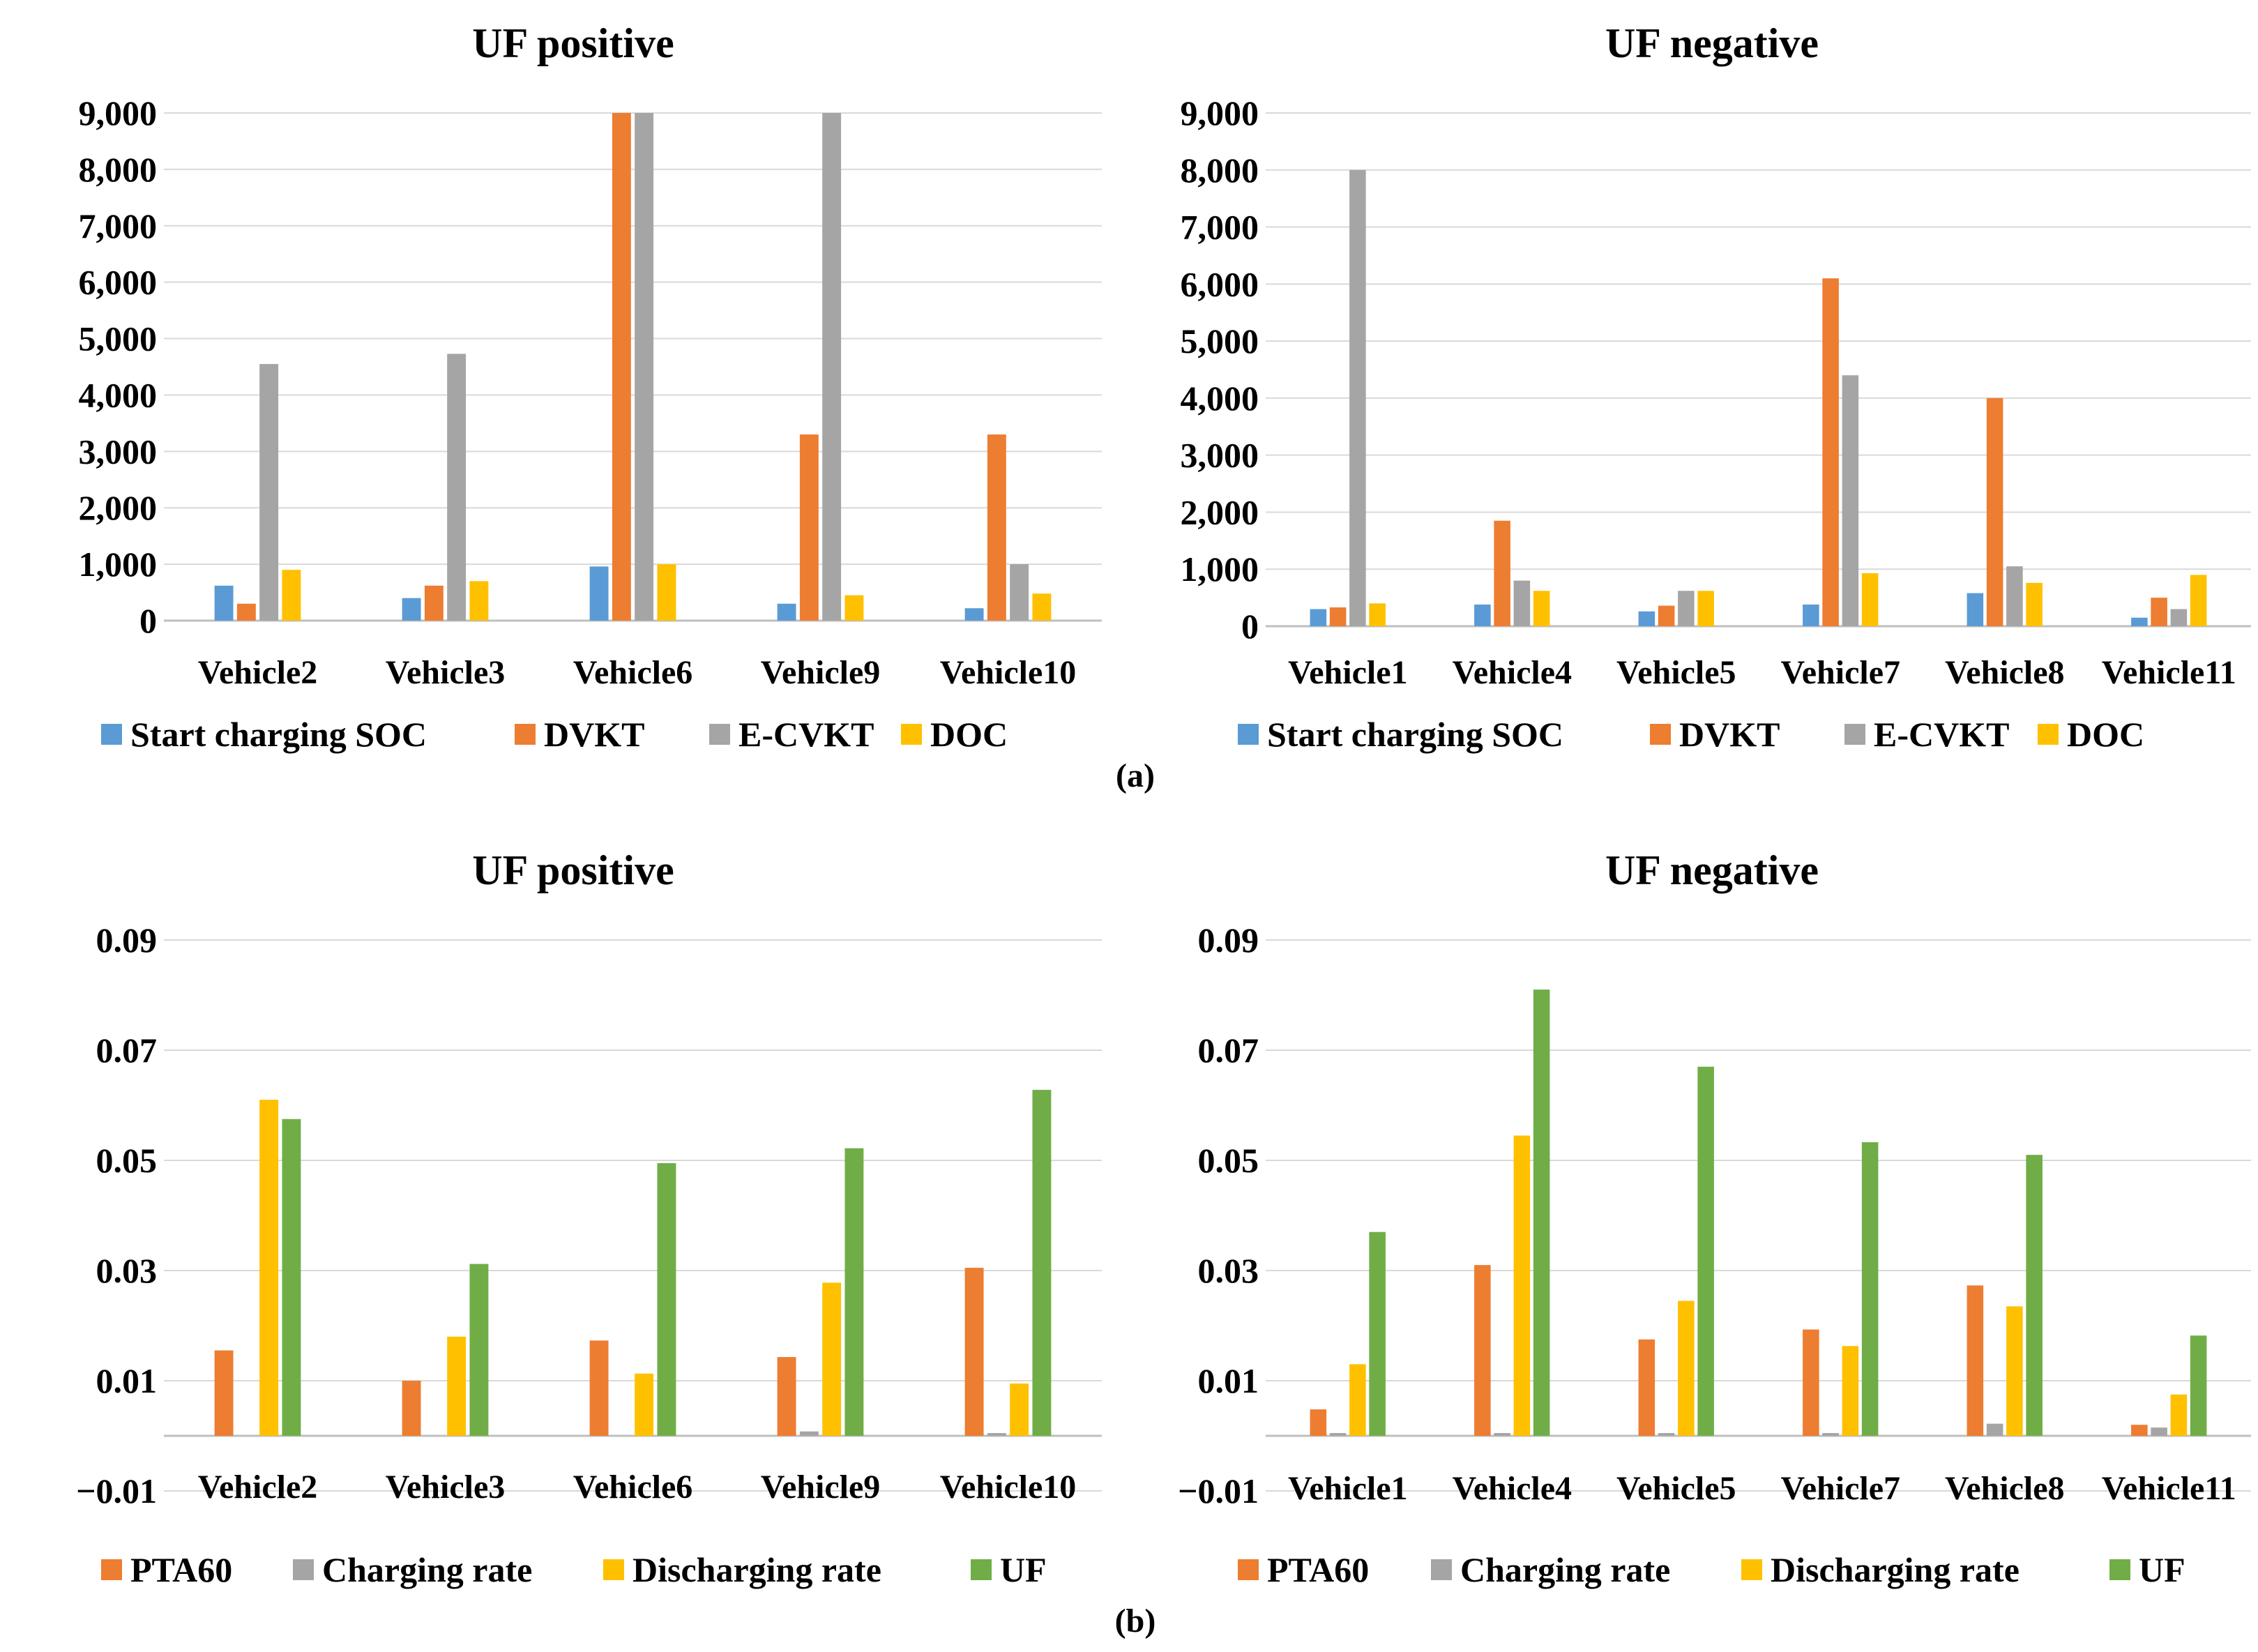  I want to click on legend-label: Discharging rate, so click(756, 1569).